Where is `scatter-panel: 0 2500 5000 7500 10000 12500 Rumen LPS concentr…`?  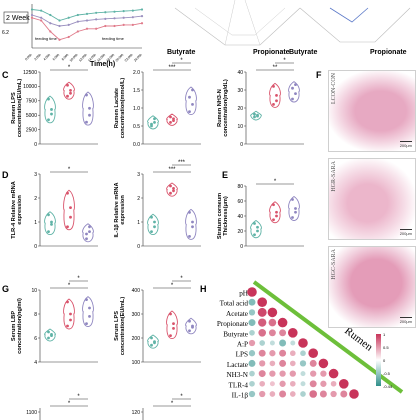
scatter-panel: 0 2500 5000 7500 10000 12500 Rumen LPS concentr… is located at coordinates (54, 106).